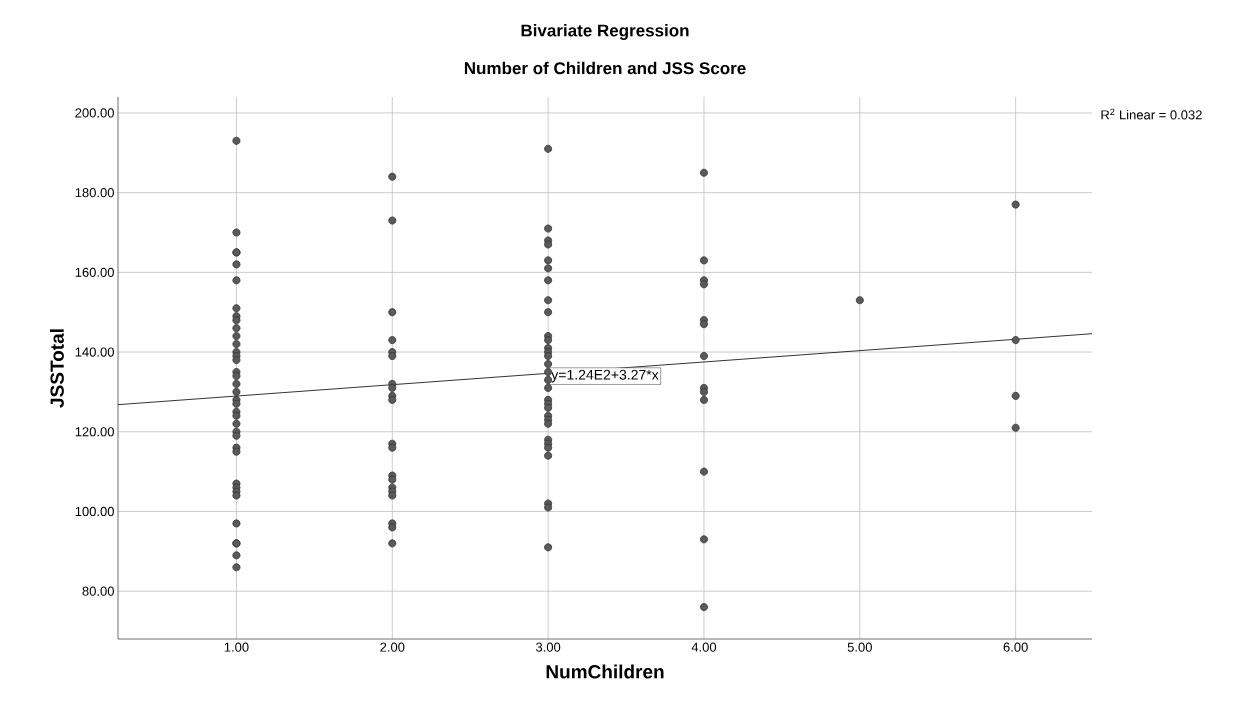 This screenshot has height=713, width=1239. Describe the element at coordinates (605, 68) in the screenshot. I see `chart-subtitle: Number of Children and JSS Score` at that location.